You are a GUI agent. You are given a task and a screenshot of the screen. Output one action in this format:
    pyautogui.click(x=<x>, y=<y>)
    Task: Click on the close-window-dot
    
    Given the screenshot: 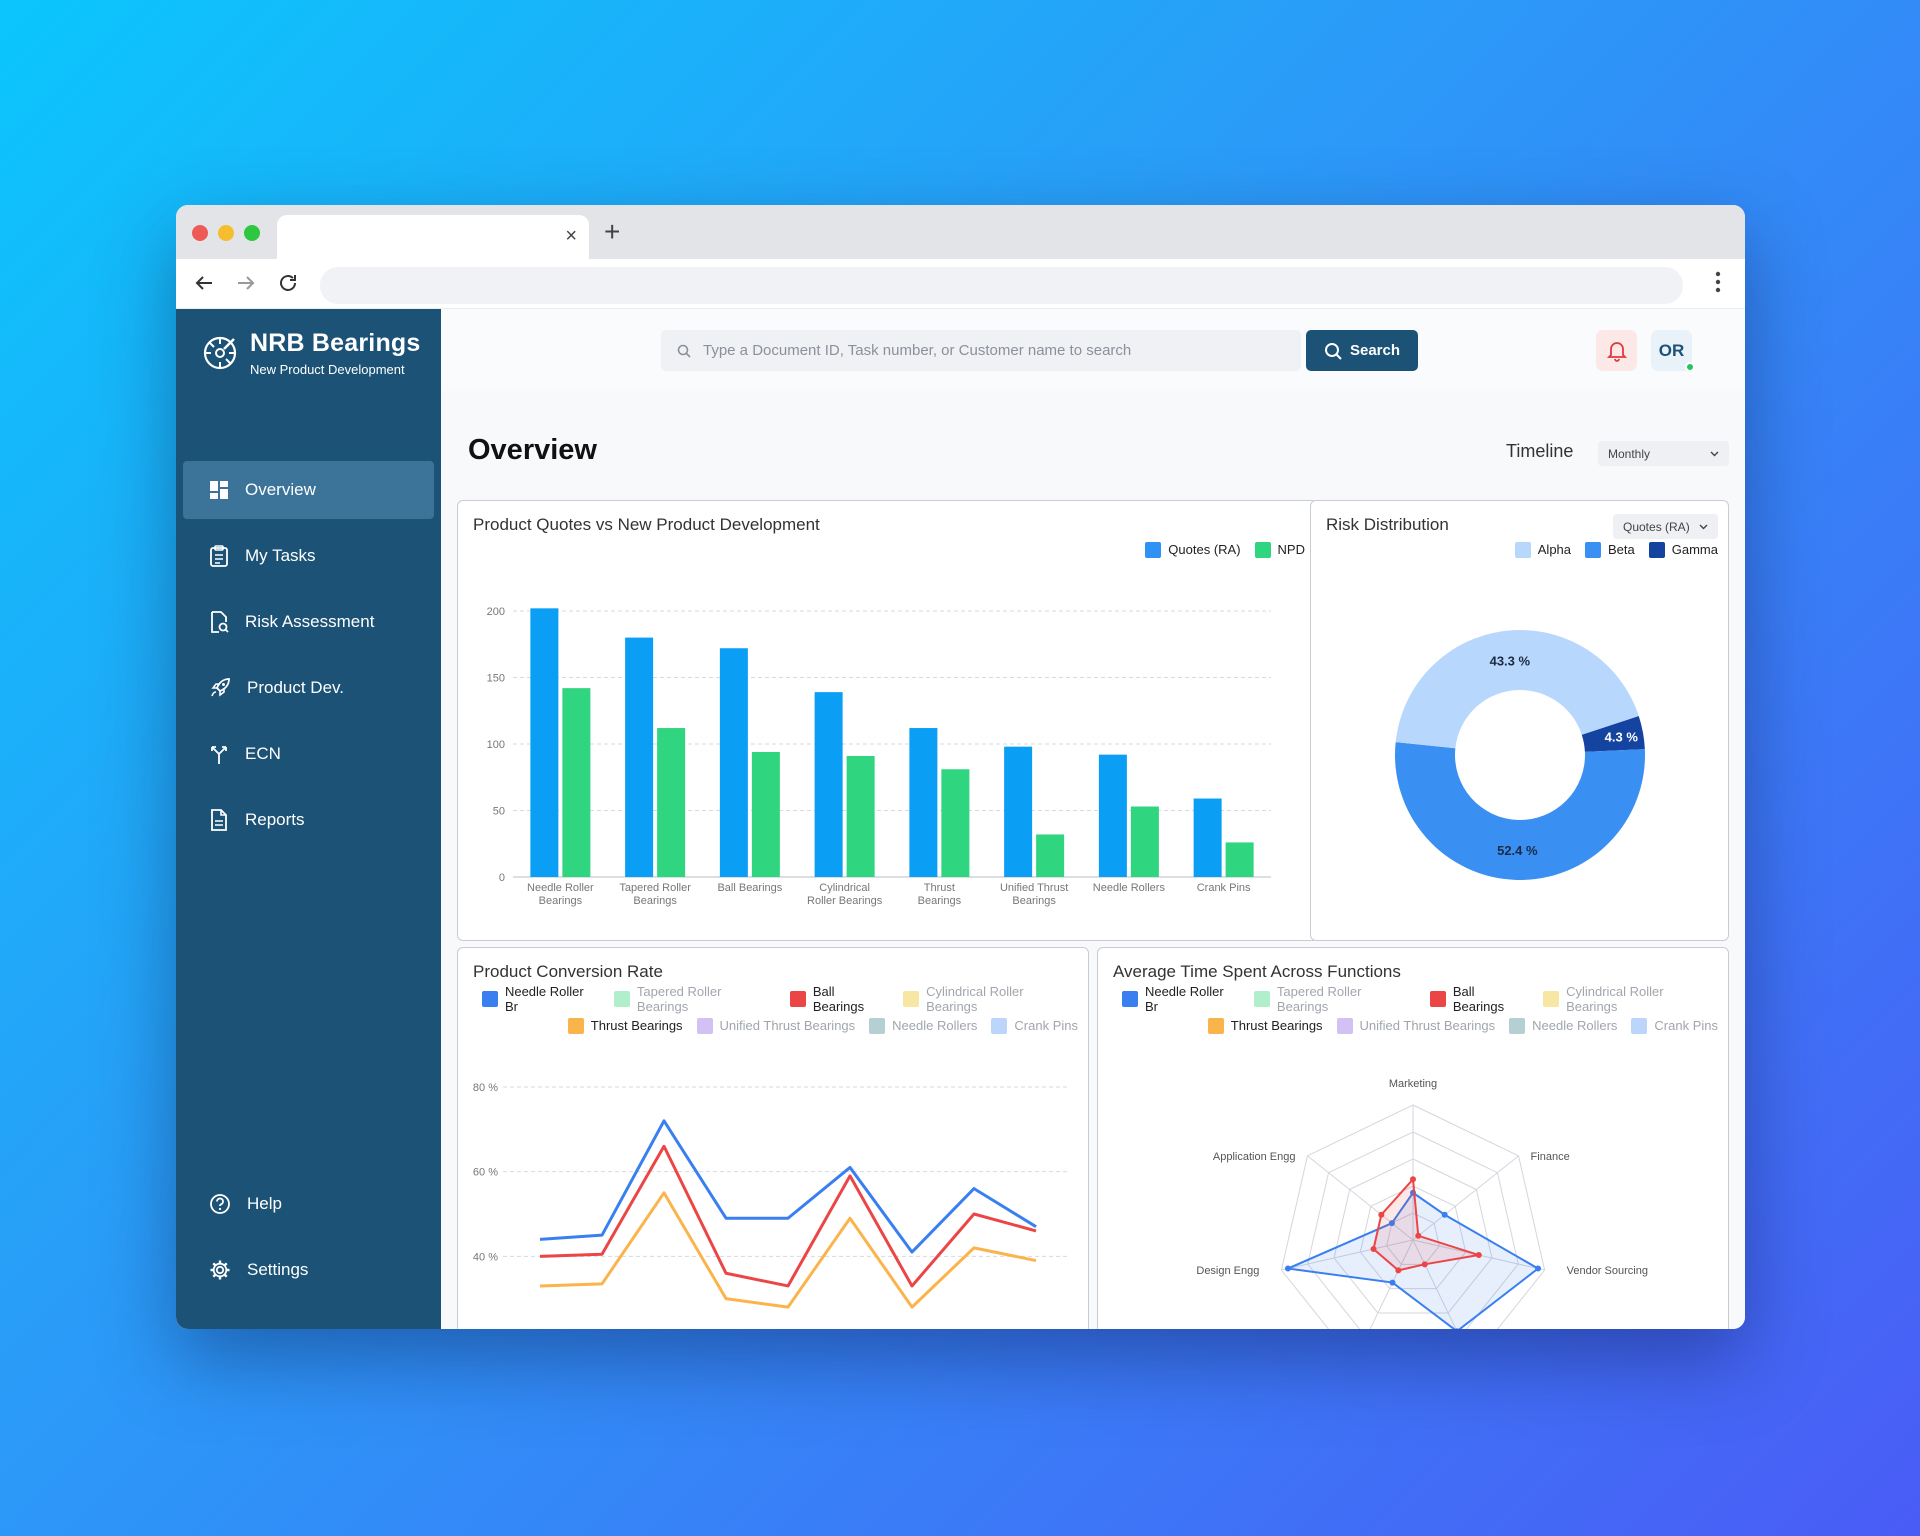 What is the action you would take?
    pyautogui.click(x=200, y=233)
    